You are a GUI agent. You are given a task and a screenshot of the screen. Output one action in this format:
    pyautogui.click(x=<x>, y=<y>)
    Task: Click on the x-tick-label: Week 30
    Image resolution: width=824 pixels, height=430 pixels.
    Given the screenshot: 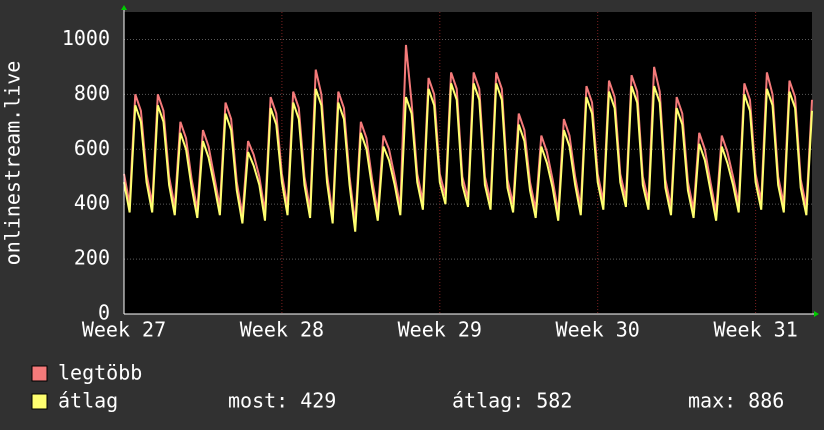 What is the action you would take?
    pyautogui.click(x=598, y=330)
    